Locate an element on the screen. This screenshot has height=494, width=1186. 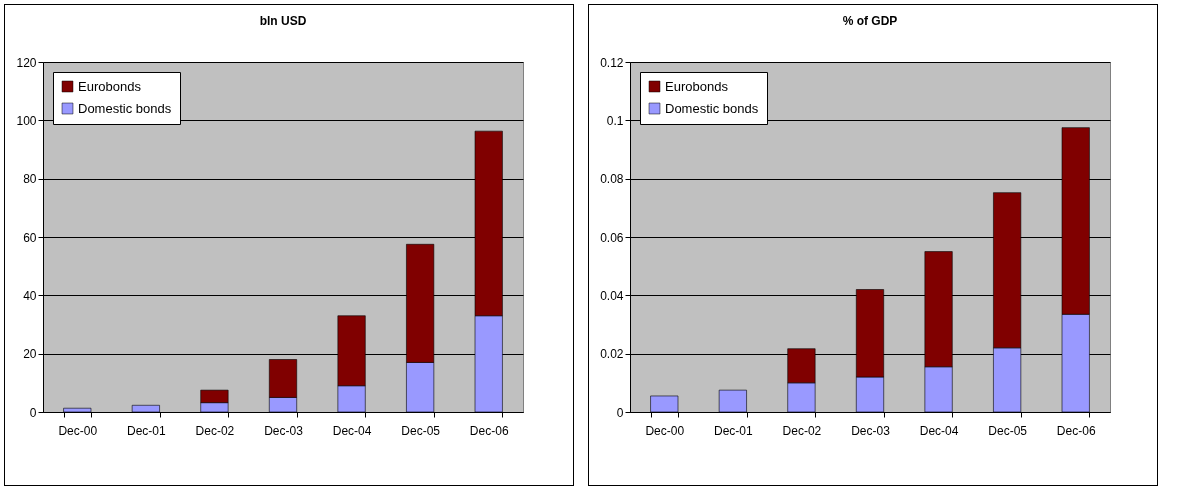
y-tick-label: 120 is located at coordinates (26, 62).